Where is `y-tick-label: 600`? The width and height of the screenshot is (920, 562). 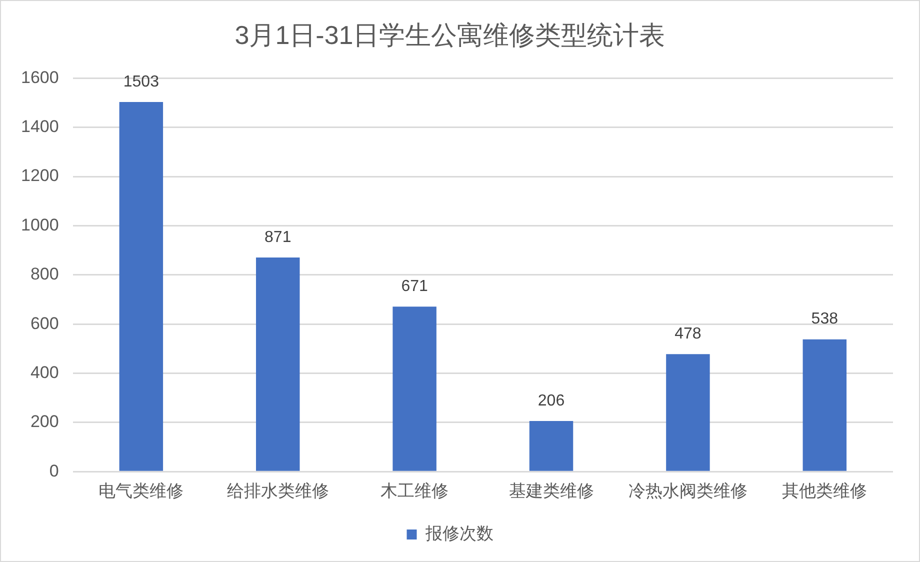 y-tick-label: 600 is located at coordinates (44, 323).